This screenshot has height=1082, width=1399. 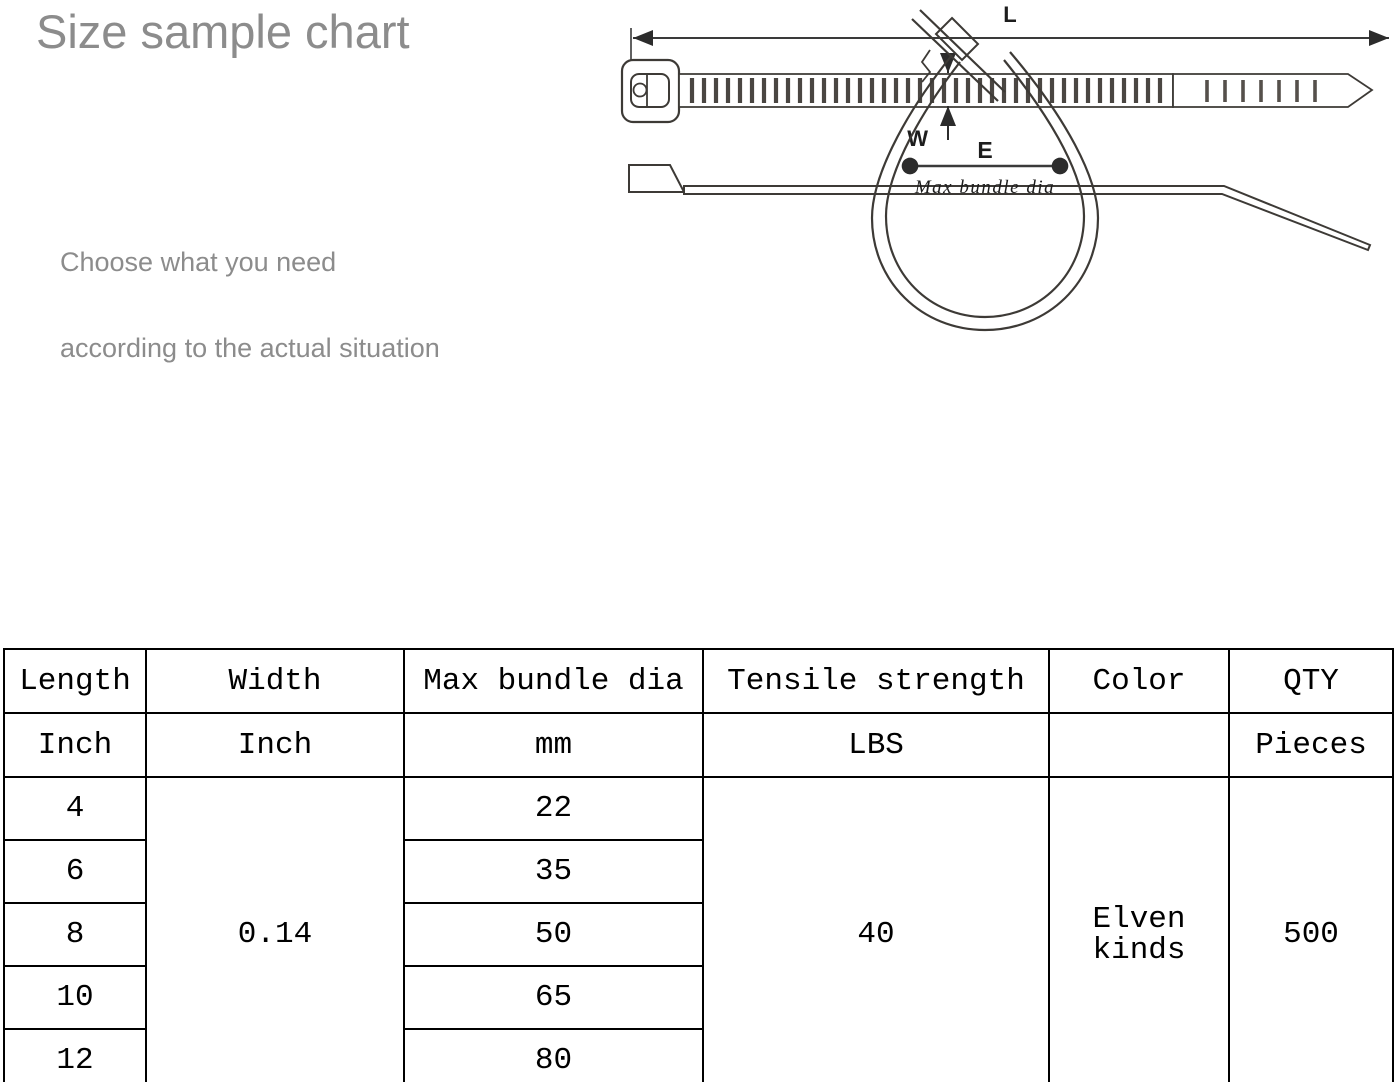 What do you see at coordinates (553, 871) in the screenshot?
I see `cell-max-bundle-dia: 35` at bounding box center [553, 871].